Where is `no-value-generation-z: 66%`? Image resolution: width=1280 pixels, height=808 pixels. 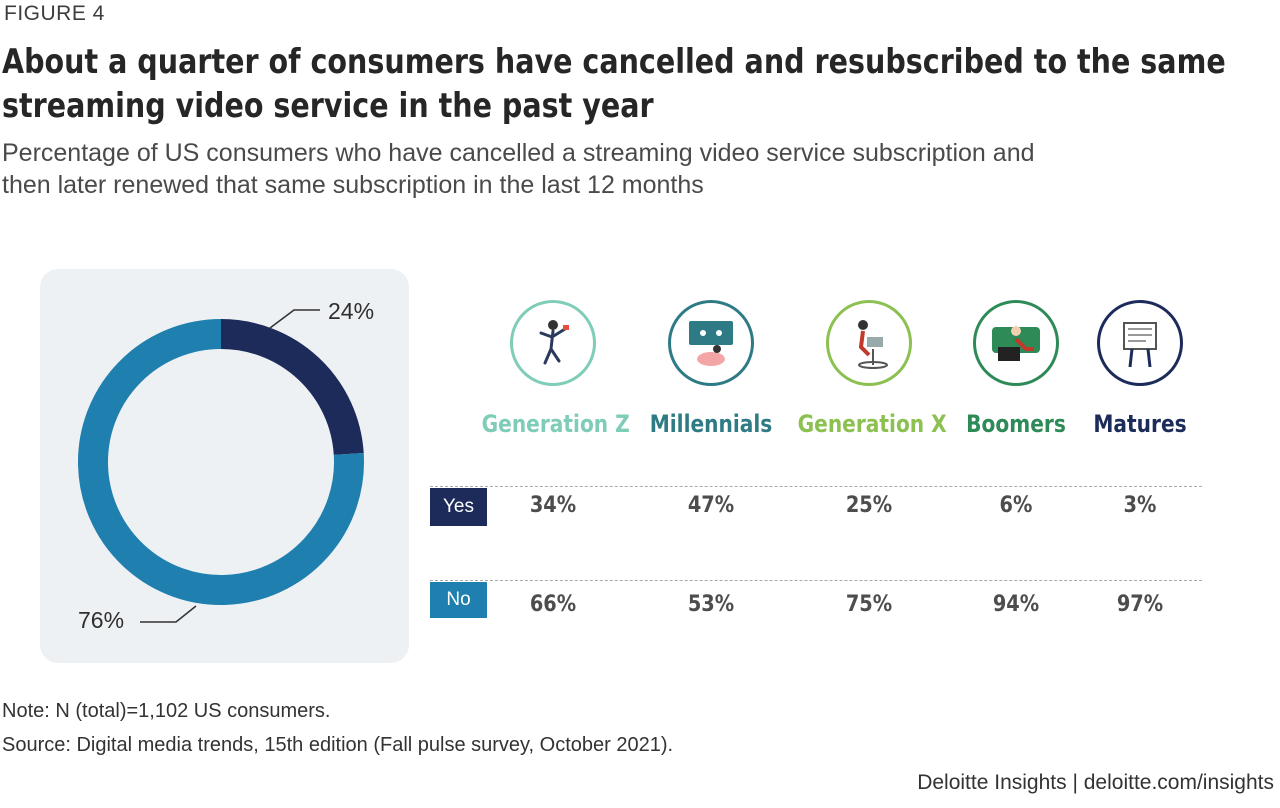
no-value-generation-z: 66% is located at coordinates (553, 604).